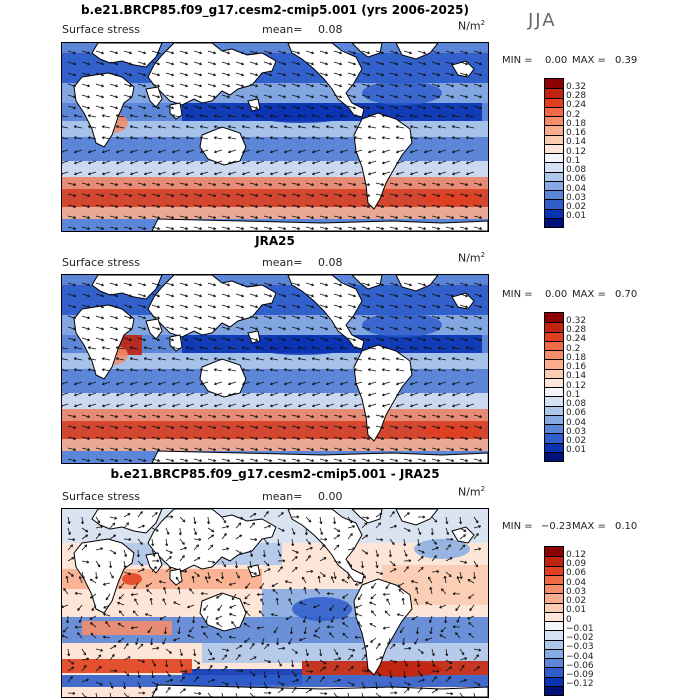  What do you see at coordinates (576, 216) in the screenshot?
I see `colorbar-tick-label: 0.01` at bounding box center [576, 216].